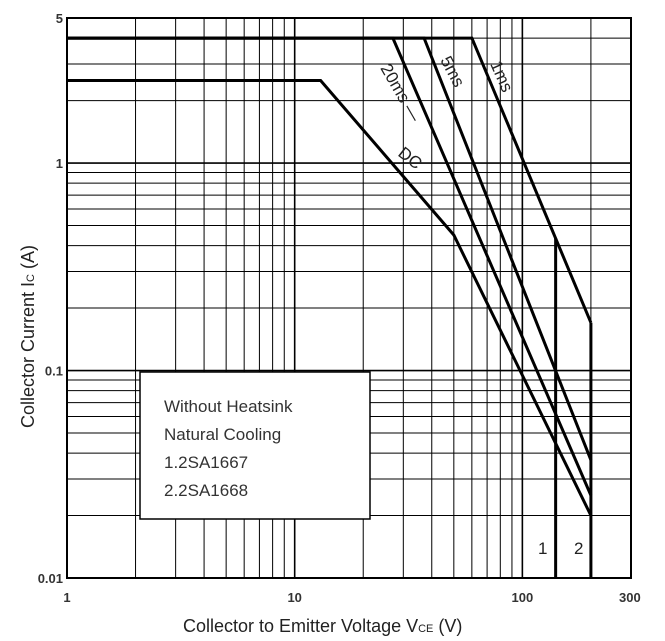  I want to click on x-tick-label: 100, so click(523, 597).